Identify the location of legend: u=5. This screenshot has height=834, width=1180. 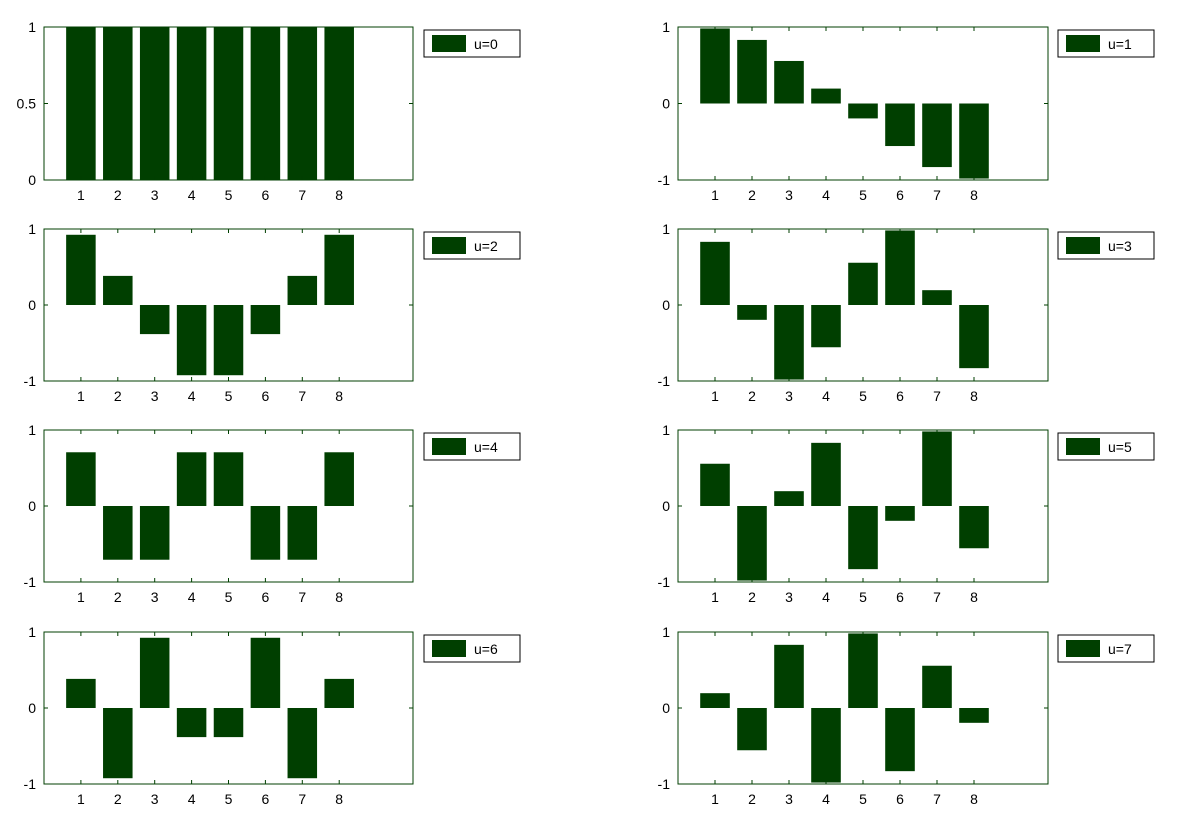
(1106, 446).